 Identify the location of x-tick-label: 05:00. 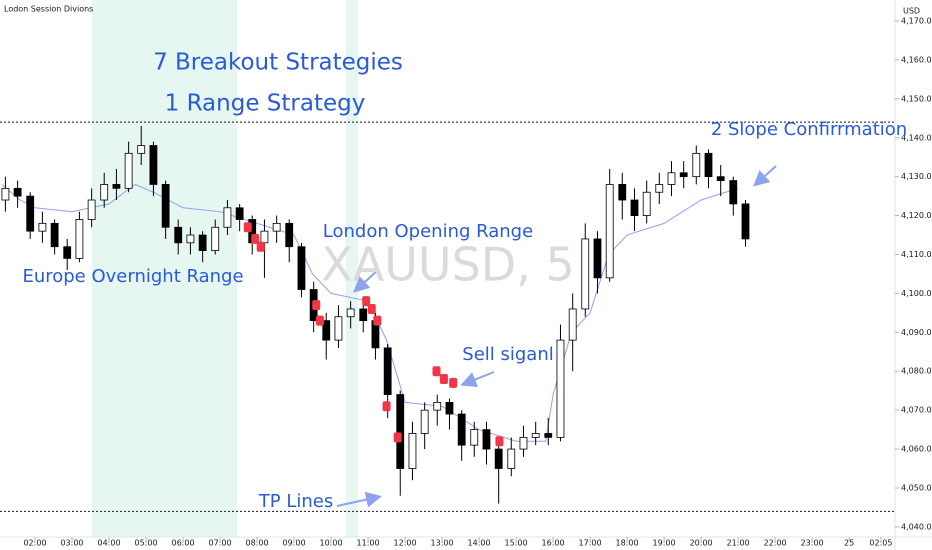
(145, 543).